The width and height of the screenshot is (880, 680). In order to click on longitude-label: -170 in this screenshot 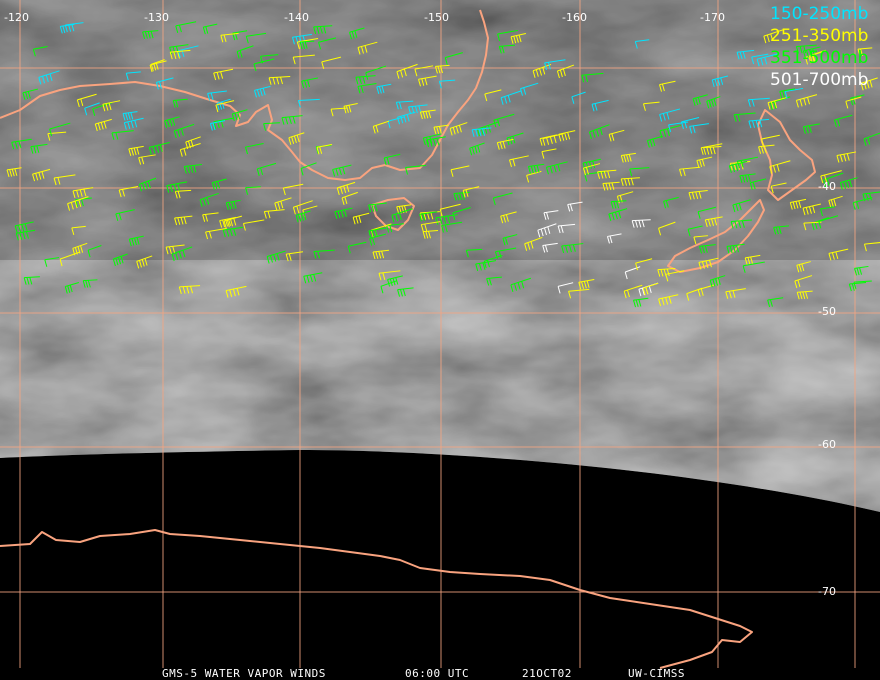, I will do `click(712, 17)`.